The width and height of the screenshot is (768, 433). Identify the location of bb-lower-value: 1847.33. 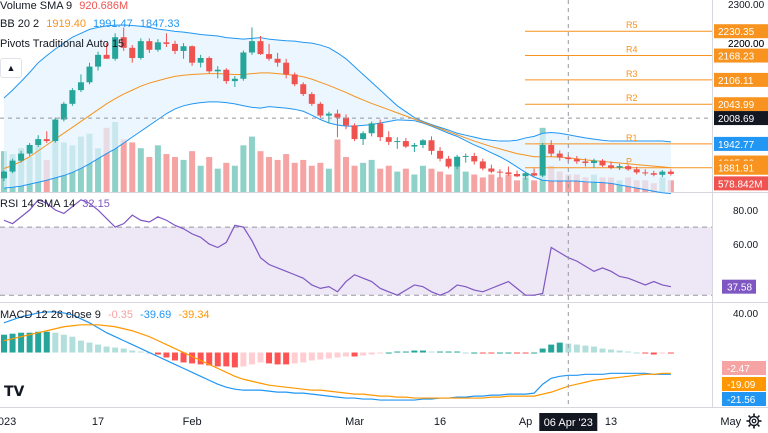
(159, 24).